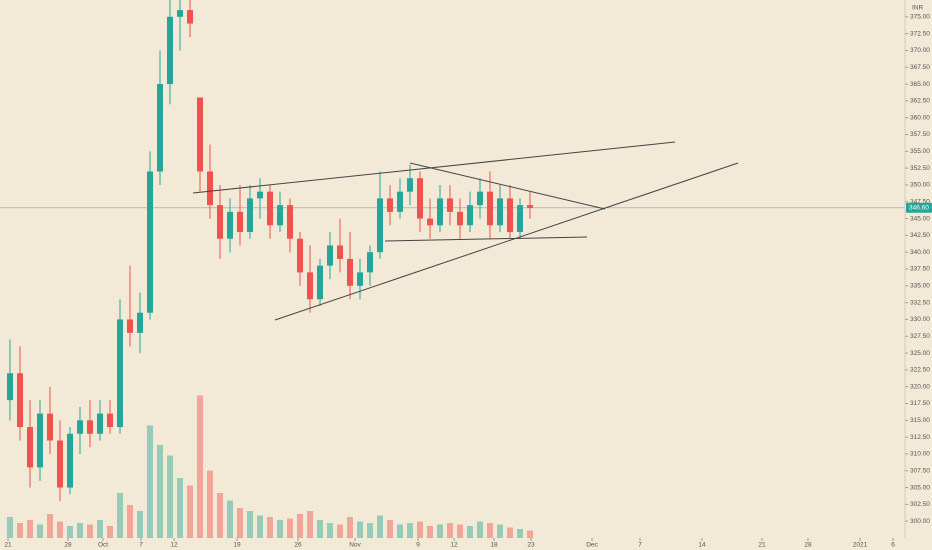 This screenshot has width=932, height=550. What do you see at coordinates (920, 252) in the screenshot?
I see `y-tick-label: 340.00` at bounding box center [920, 252].